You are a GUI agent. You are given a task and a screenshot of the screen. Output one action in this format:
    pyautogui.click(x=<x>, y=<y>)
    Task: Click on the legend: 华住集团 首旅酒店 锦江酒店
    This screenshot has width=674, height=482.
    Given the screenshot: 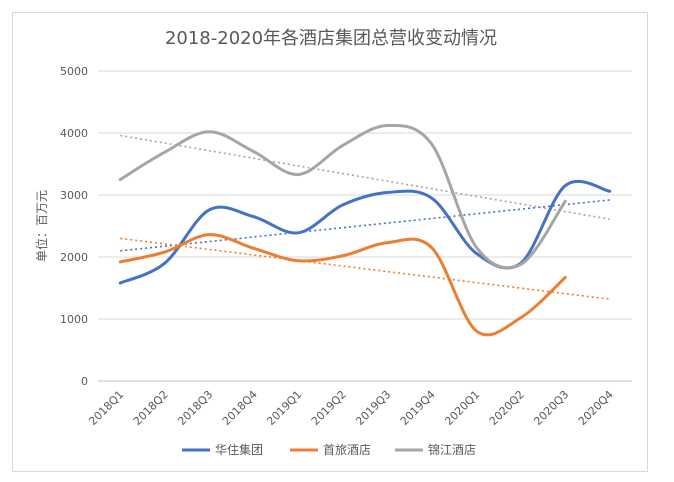 What is the action you would take?
    pyautogui.click(x=329, y=449)
    